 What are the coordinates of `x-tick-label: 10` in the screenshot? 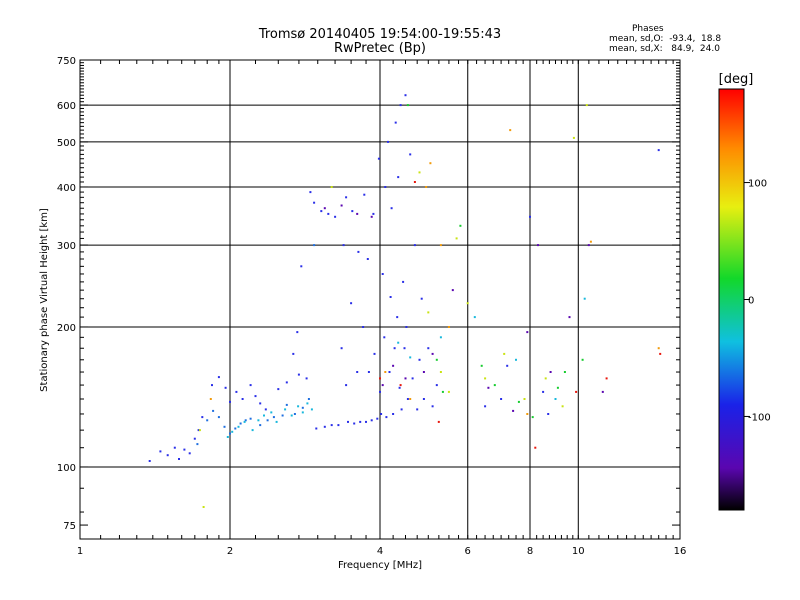 It's located at (578, 551).